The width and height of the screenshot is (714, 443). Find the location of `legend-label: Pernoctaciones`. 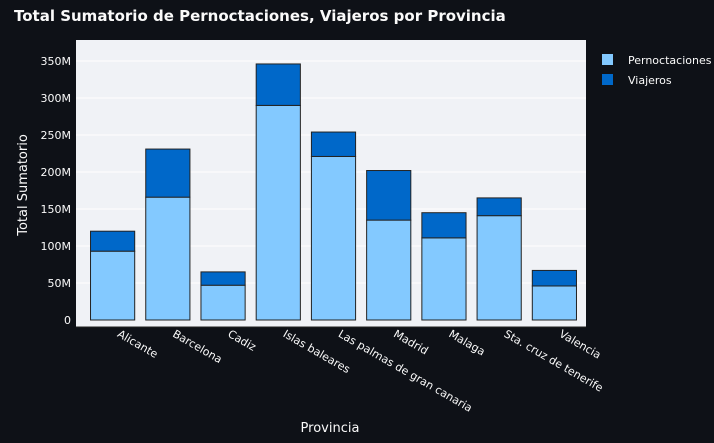

legend-label: Pernoctaciones is located at coordinates (670, 60).